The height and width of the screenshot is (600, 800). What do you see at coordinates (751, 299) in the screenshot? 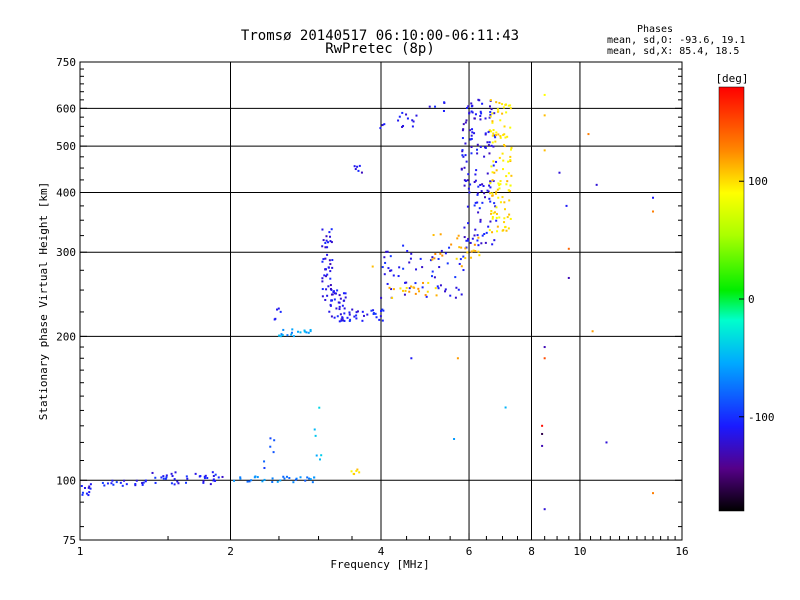
I see `colorbar-tick-label: 0` at bounding box center [751, 299].